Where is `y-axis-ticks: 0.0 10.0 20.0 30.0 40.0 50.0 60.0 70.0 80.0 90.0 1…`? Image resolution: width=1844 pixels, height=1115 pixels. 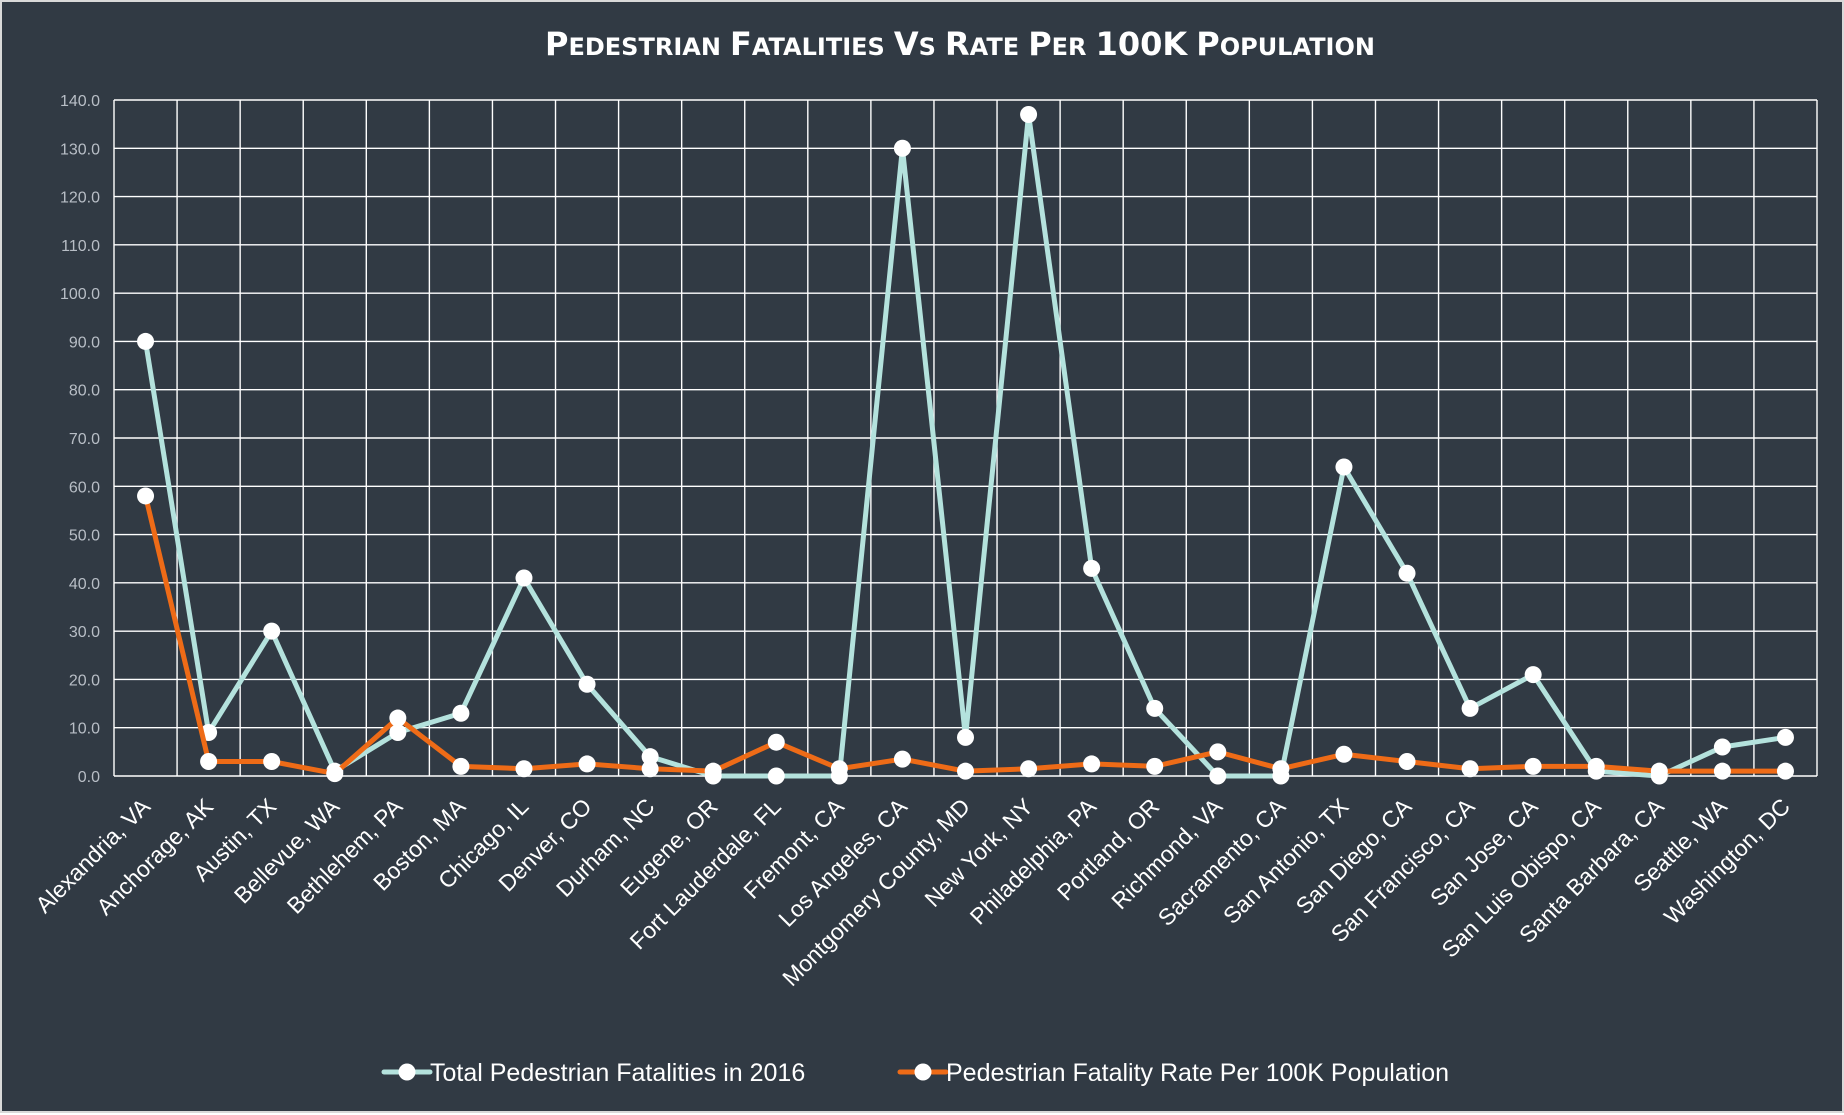
y-axis-ticks: 0.0 10.0 20.0 30.0 40.0 50.0 60.0 70.0 80.0 90.0 1… is located at coordinates (80, 439).